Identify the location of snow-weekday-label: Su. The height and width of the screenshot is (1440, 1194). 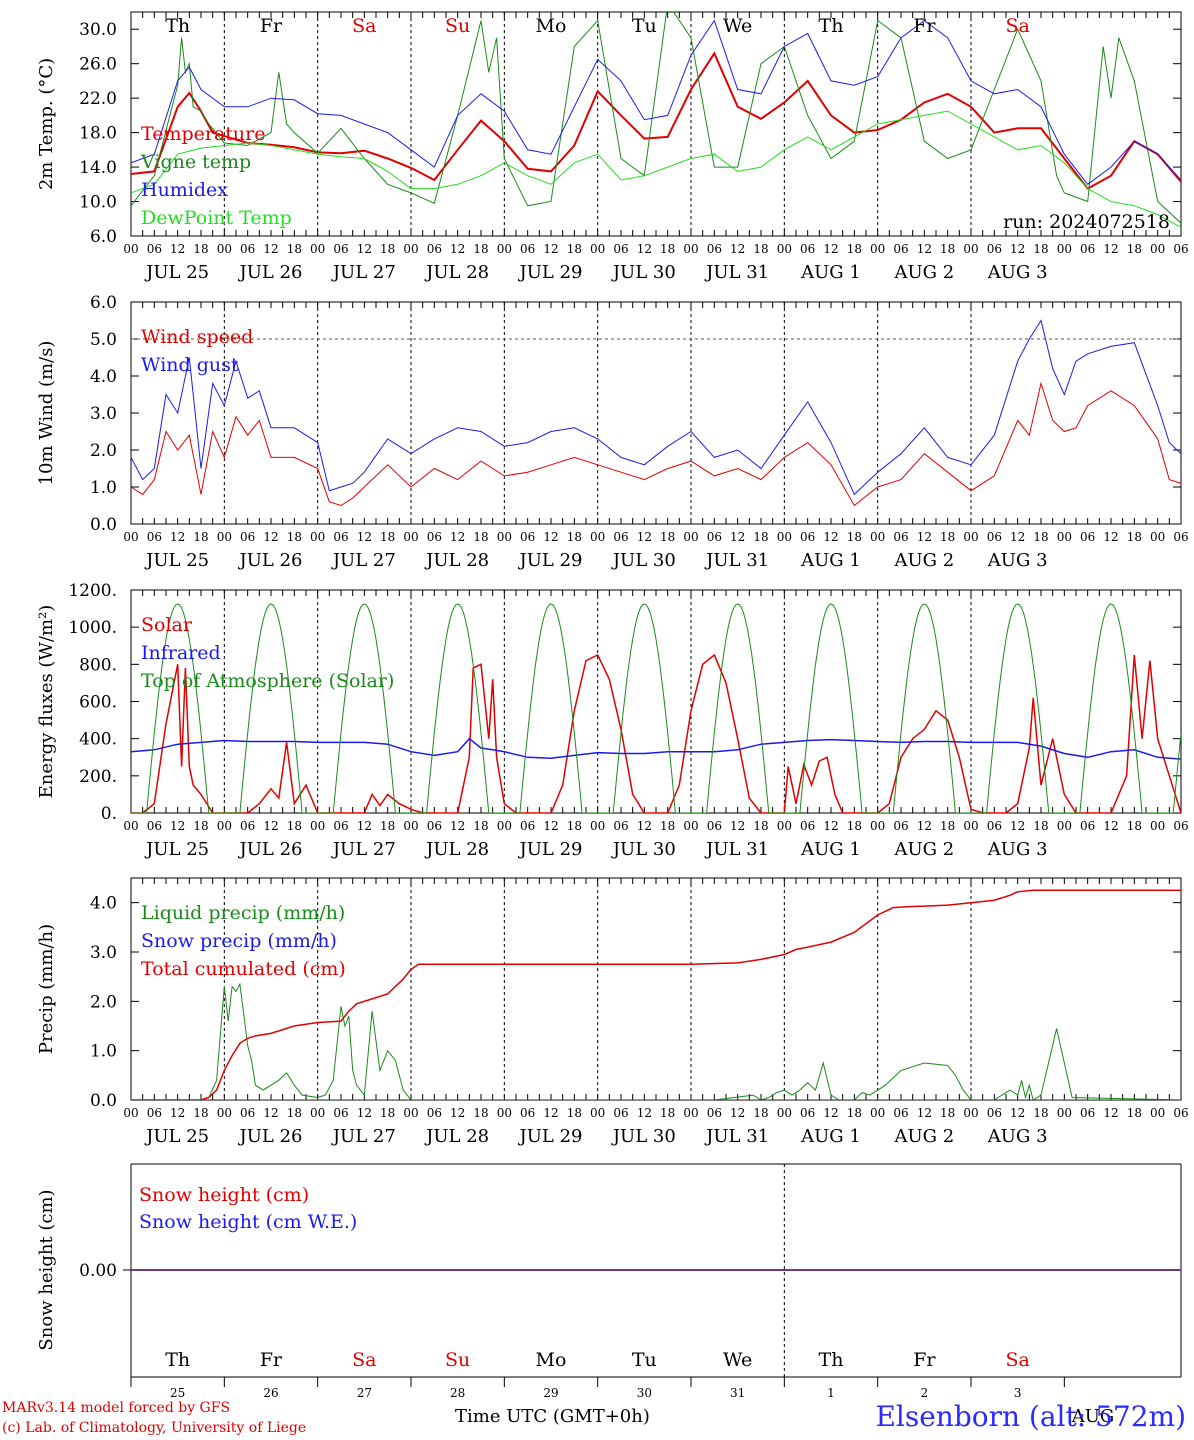
(457, 1360).